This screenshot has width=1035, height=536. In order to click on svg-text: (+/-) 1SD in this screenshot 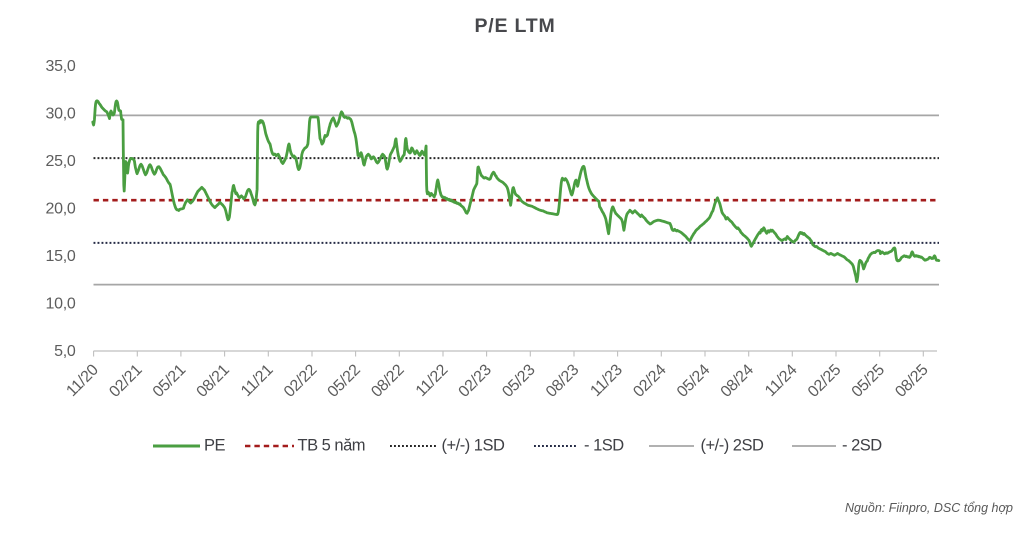, I will do `click(473, 446)`.